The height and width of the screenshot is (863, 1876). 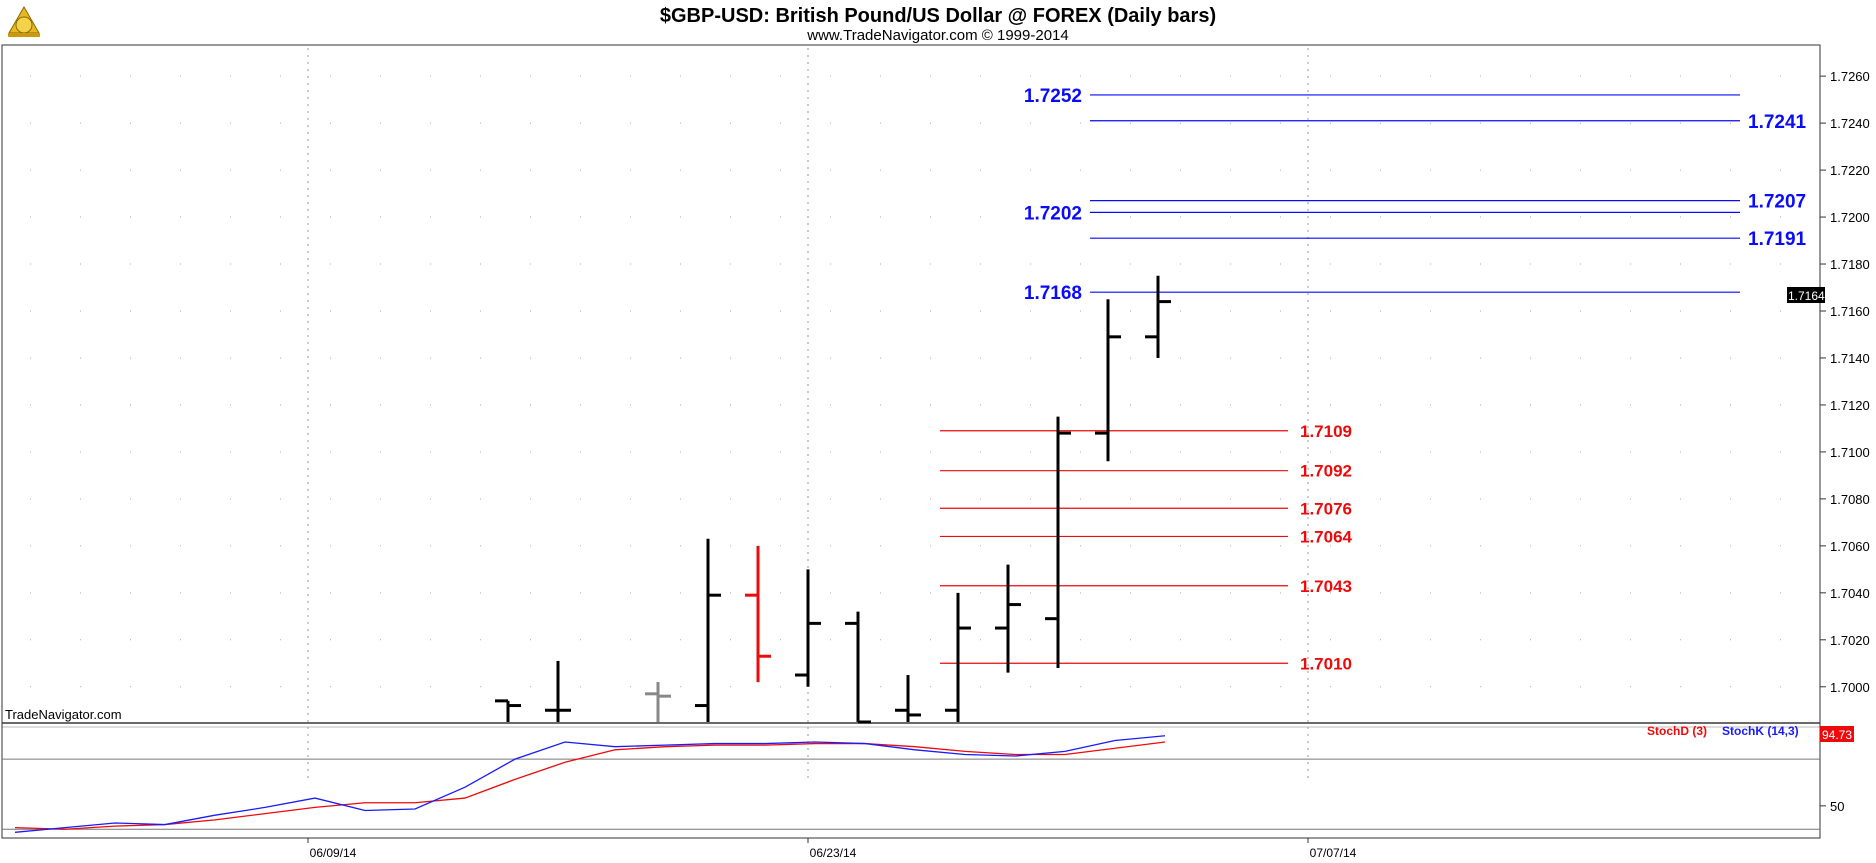 I want to click on date-tick-label: 06/23/14, so click(x=833, y=853).